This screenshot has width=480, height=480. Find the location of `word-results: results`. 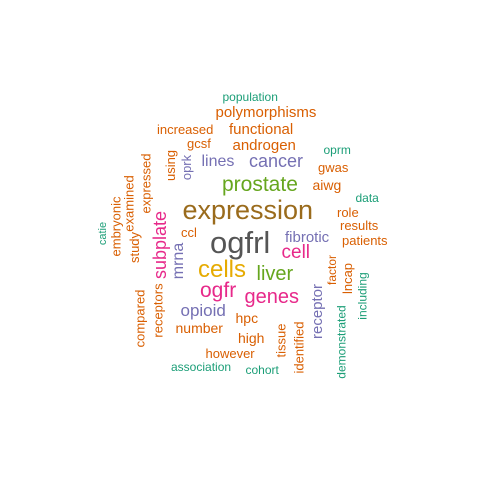

word-results: results is located at coordinates (359, 225).